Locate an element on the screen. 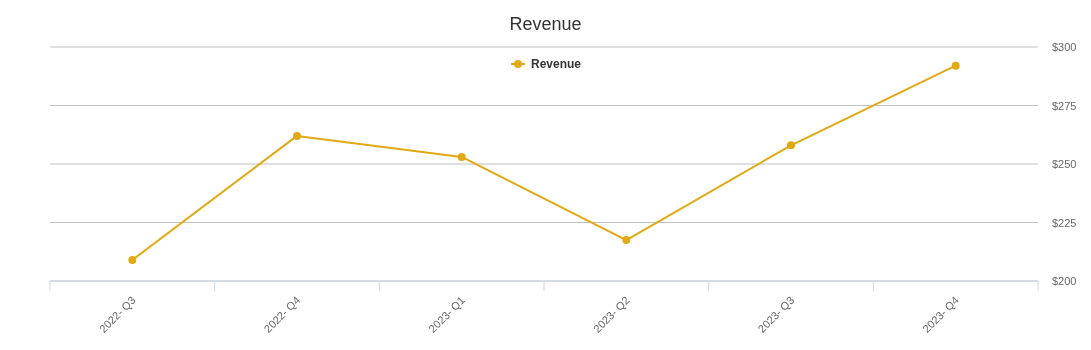  chart-title: Revenue is located at coordinates (545, 24).